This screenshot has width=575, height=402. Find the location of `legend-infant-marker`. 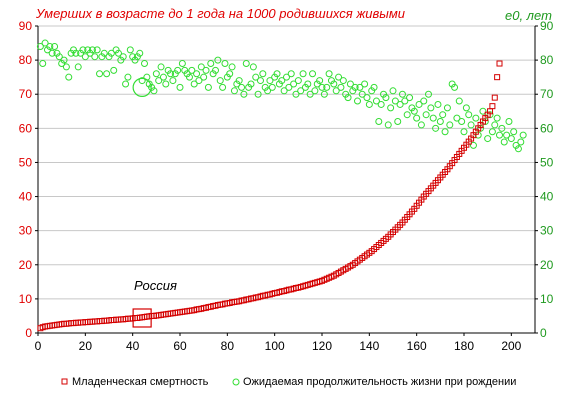

legend-infant-marker is located at coordinates (64, 381).